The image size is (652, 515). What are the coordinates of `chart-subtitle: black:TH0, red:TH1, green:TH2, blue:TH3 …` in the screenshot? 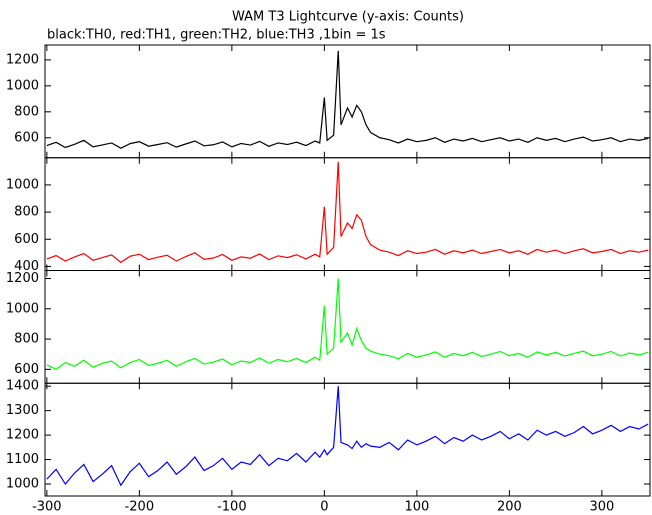 It's located at (216, 35).